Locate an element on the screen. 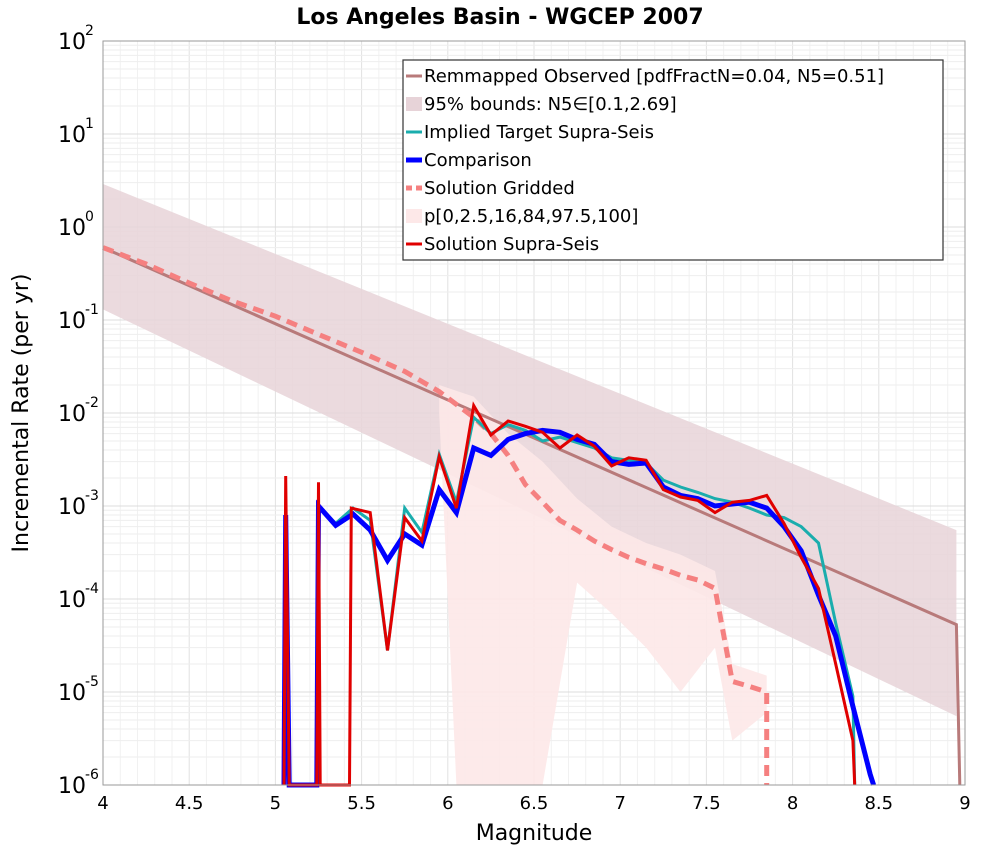 This screenshot has width=1000, height=850. y-tick-exponent: -3 is located at coordinates (92, 496).